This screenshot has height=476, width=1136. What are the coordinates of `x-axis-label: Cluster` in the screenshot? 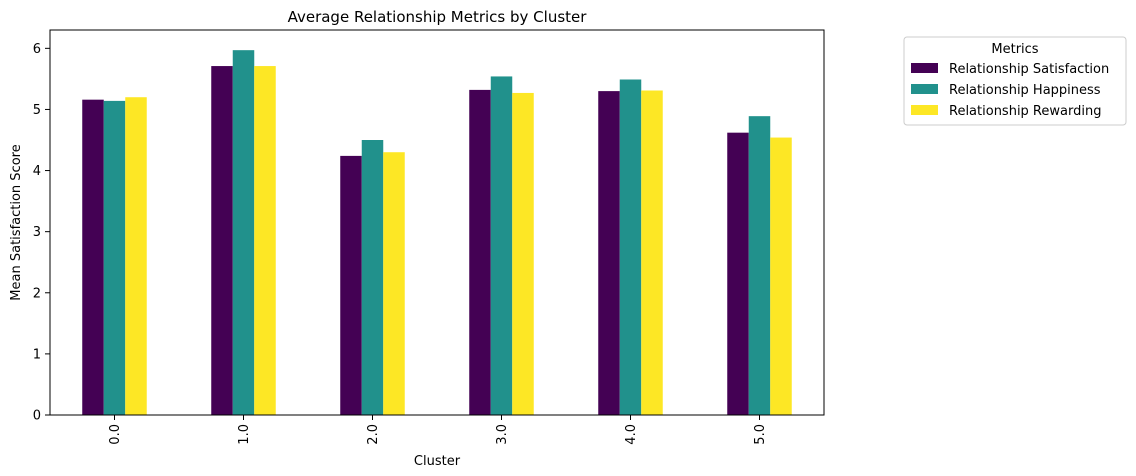 It's located at (437, 461).